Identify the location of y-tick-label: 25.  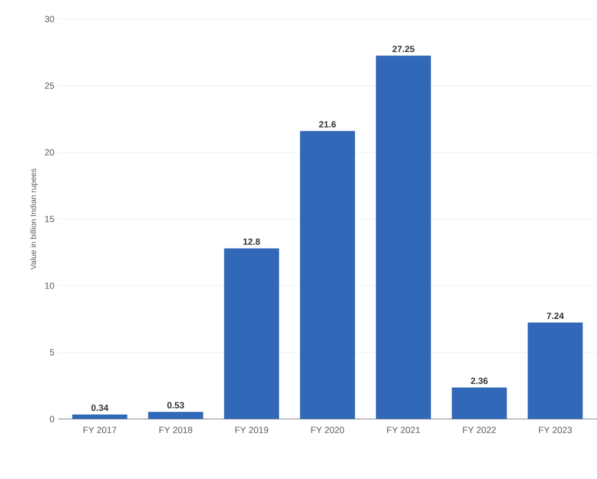
(49, 85).